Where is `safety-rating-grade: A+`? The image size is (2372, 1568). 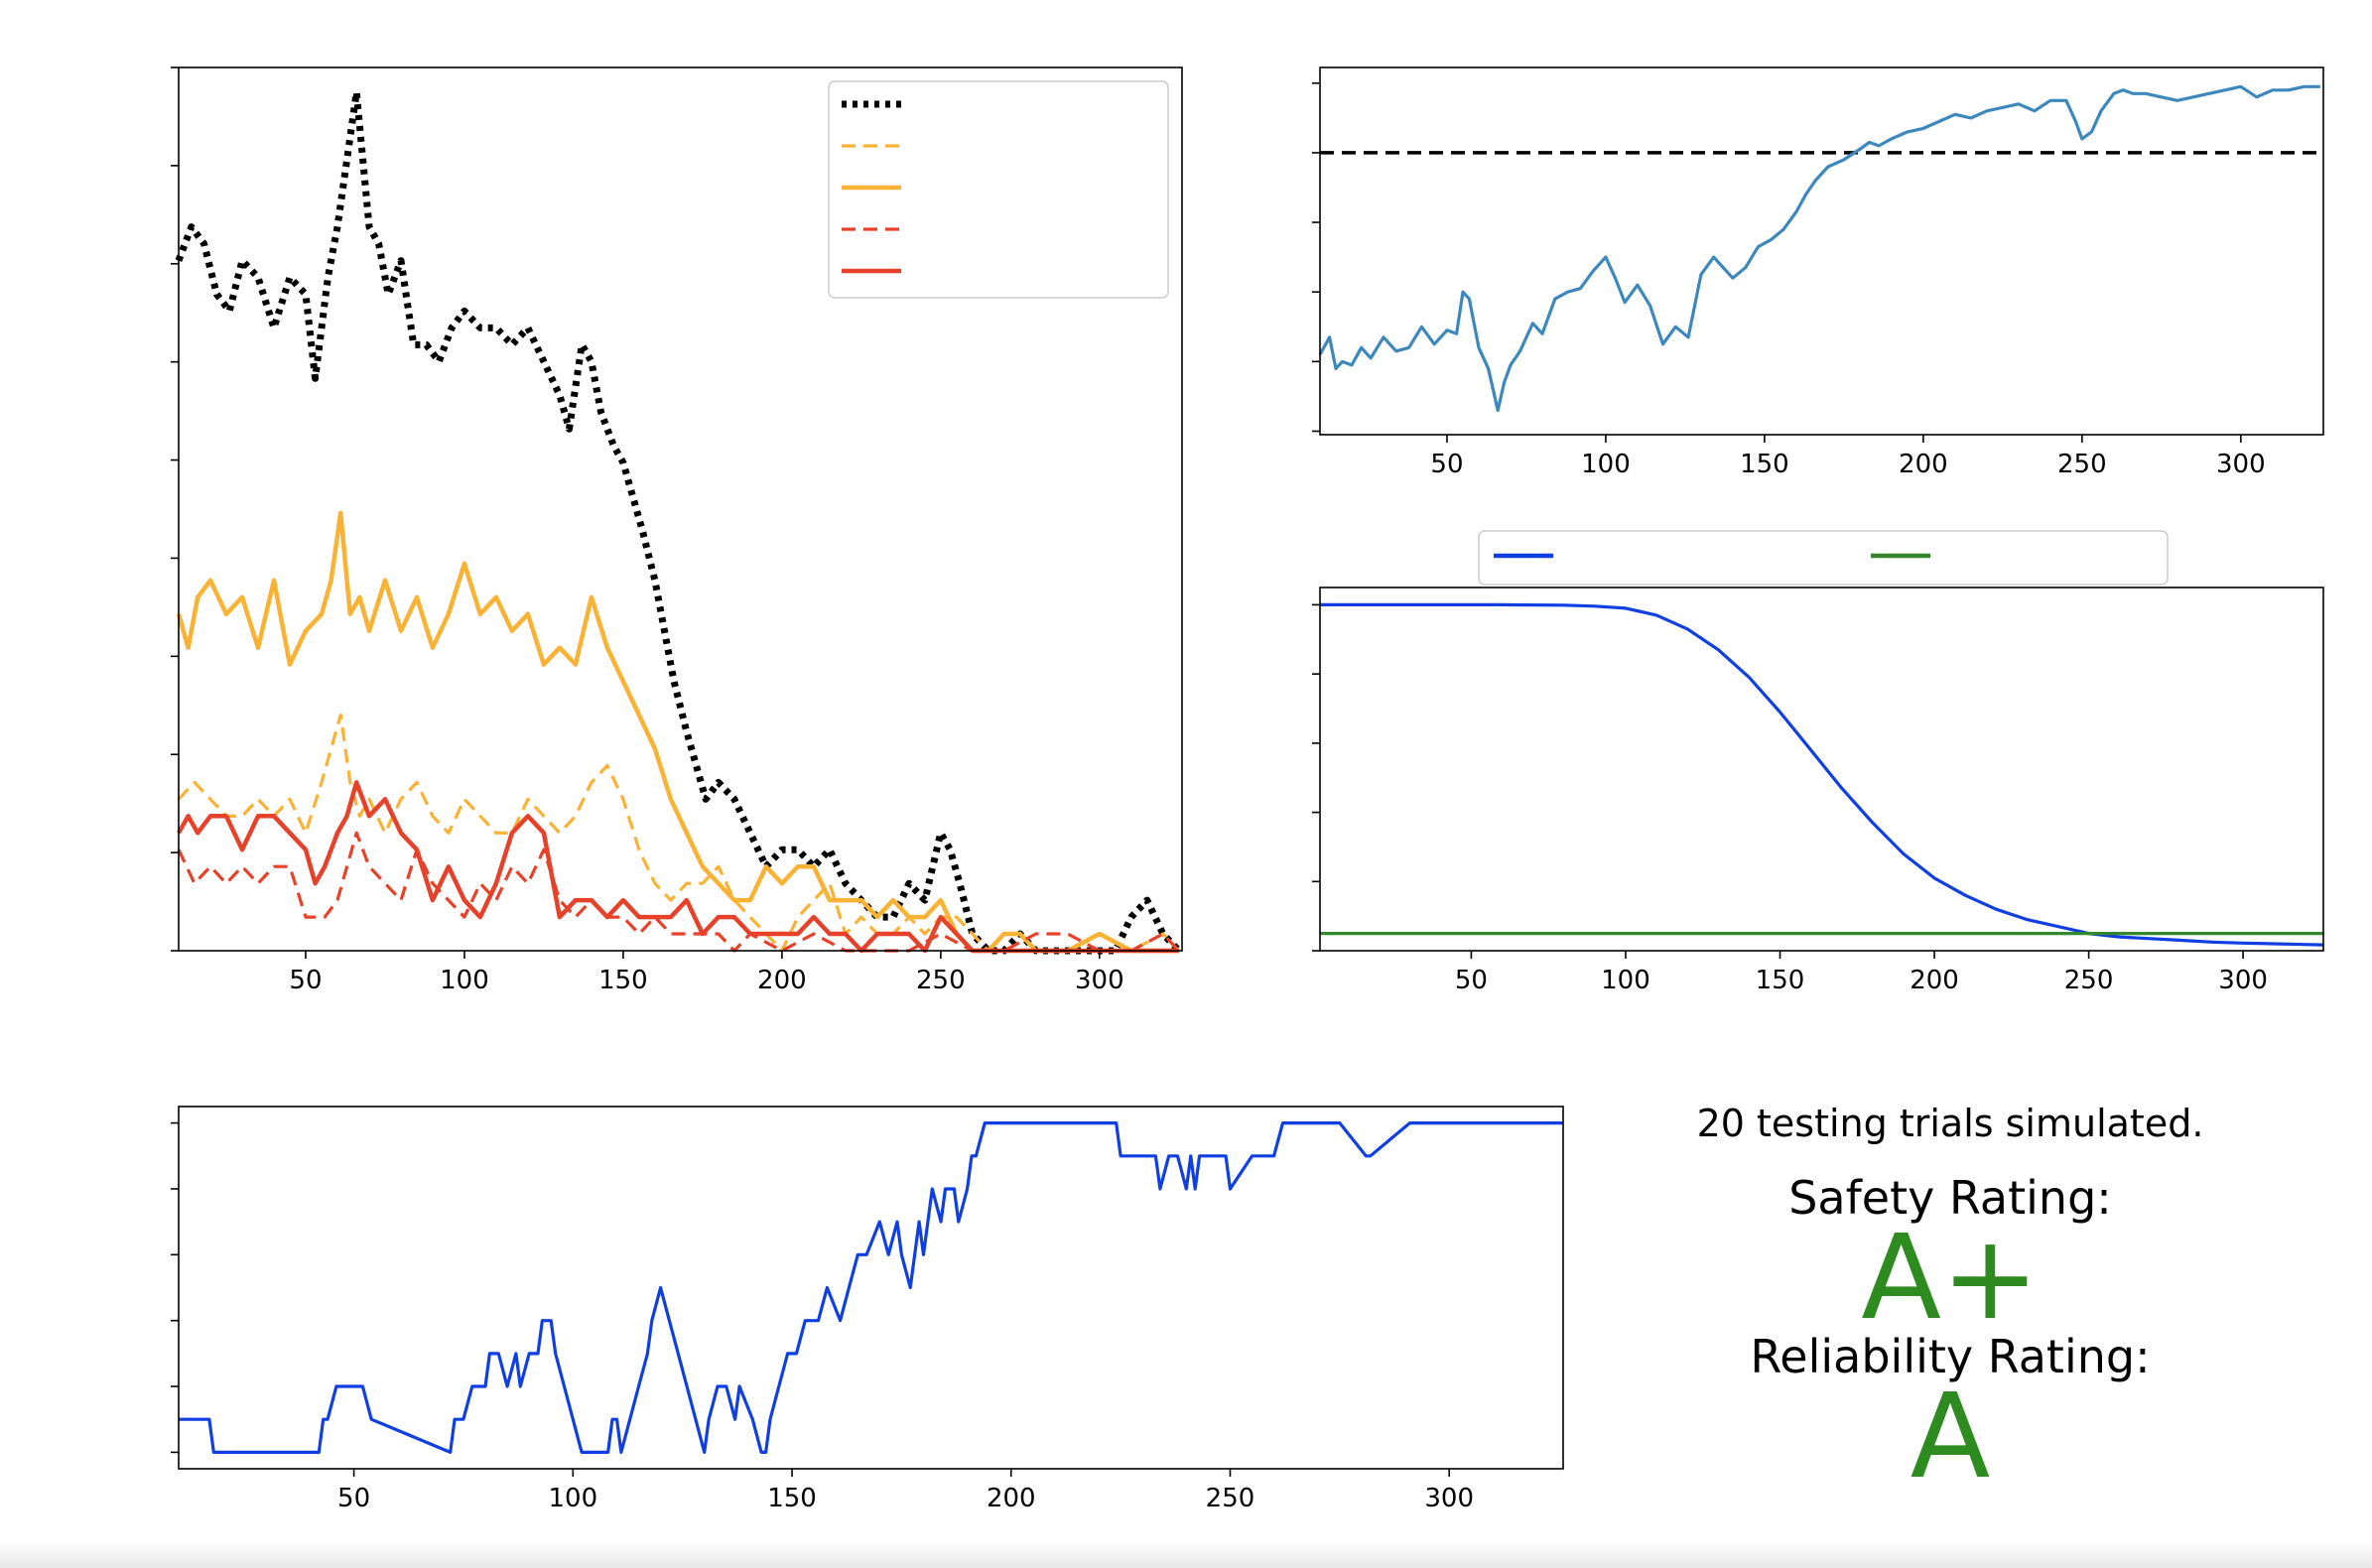
safety-rating-grade: A+ is located at coordinates (1950, 1277).